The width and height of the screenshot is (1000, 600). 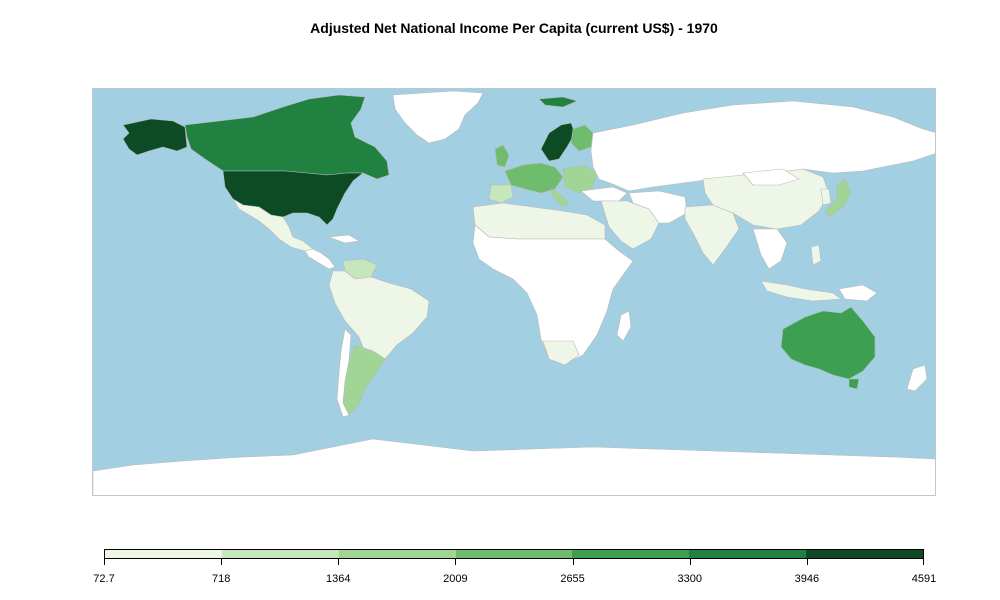 I want to click on south-africa, so click(x=561, y=353).